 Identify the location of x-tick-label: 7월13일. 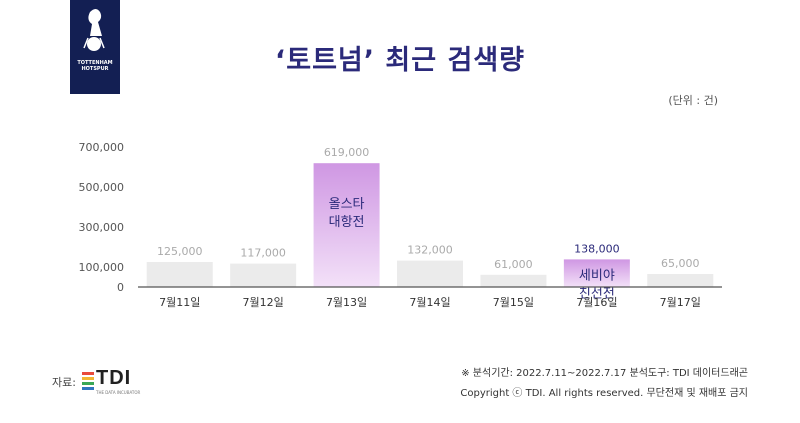
(346, 302).